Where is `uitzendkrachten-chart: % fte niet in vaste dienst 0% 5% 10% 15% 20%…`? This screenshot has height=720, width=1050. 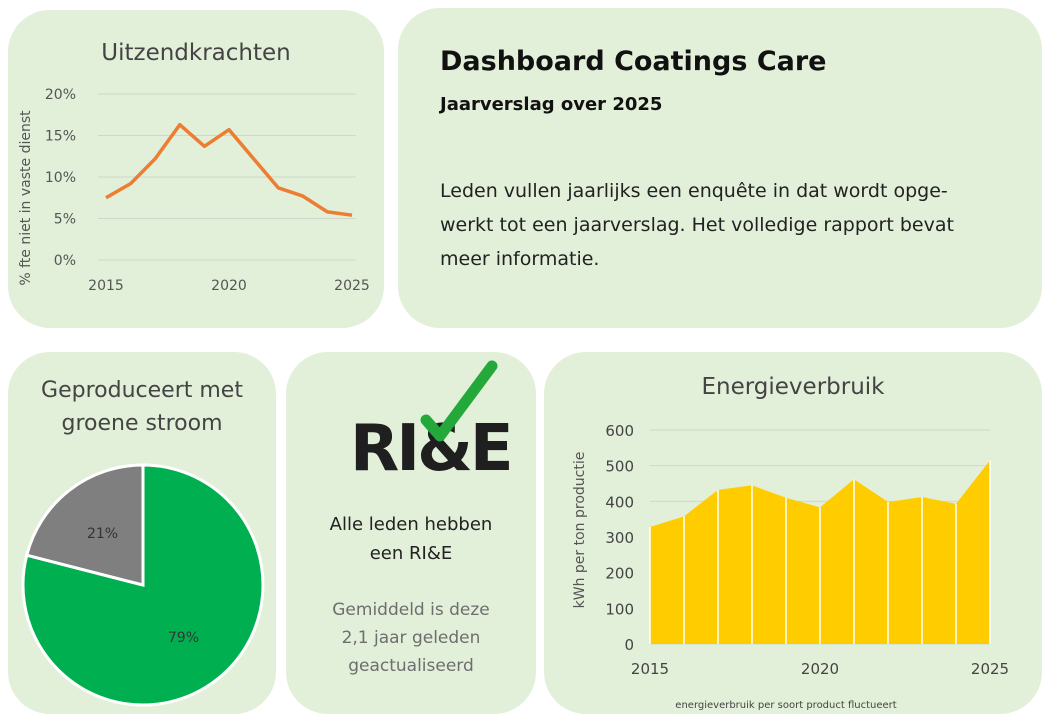
uitzendkrachten-chart: % fte niet in vaste dienst 0% 5% 10% 15% 20%… is located at coordinates (194, 190).